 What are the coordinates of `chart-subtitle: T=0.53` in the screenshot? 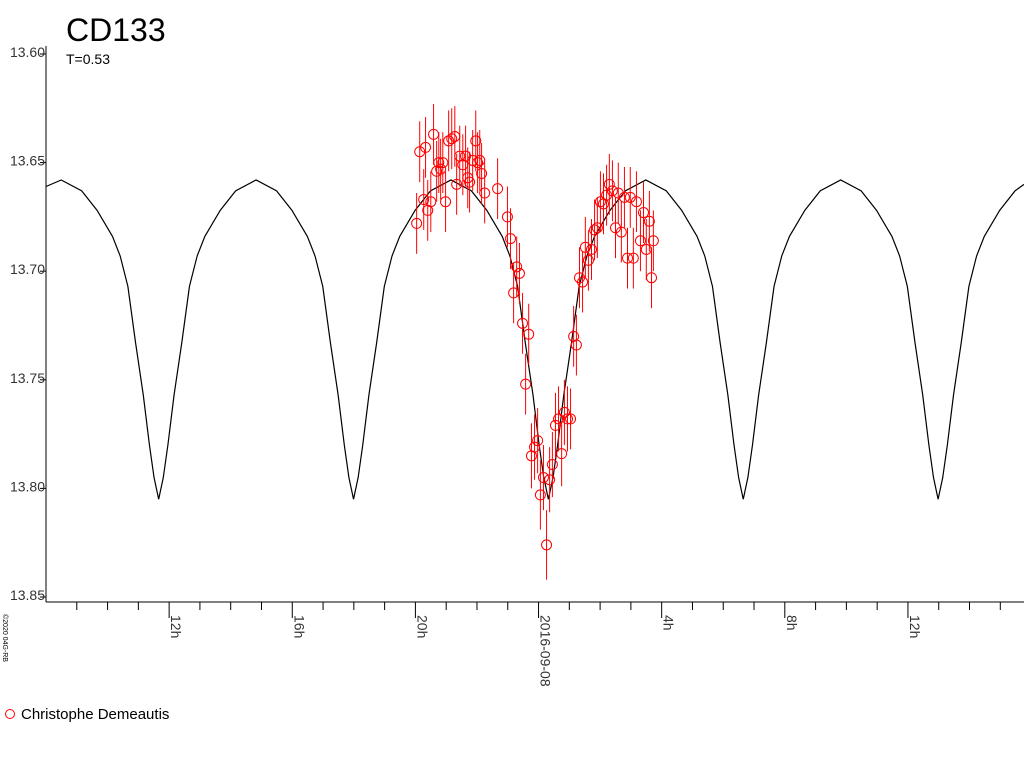 It's located at (88, 59).